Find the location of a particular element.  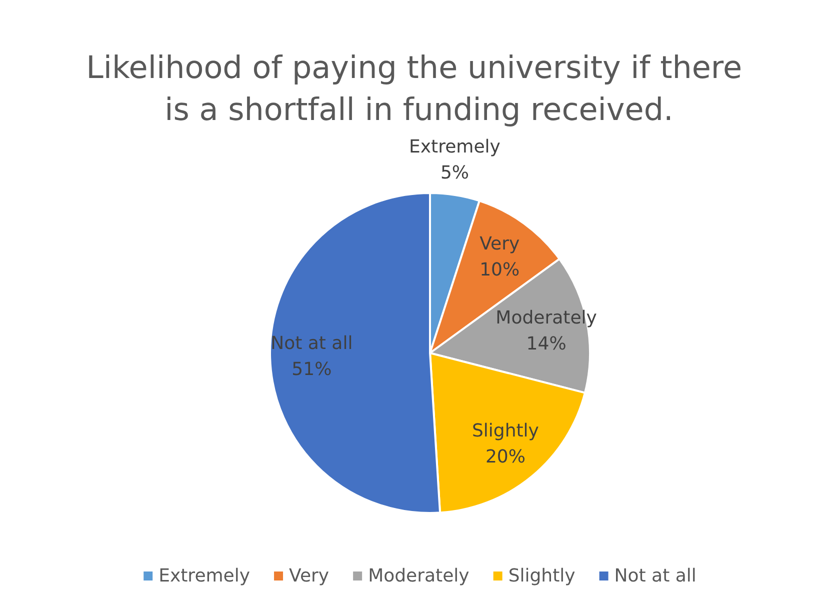

data-label: 14% is located at coordinates (546, 343).